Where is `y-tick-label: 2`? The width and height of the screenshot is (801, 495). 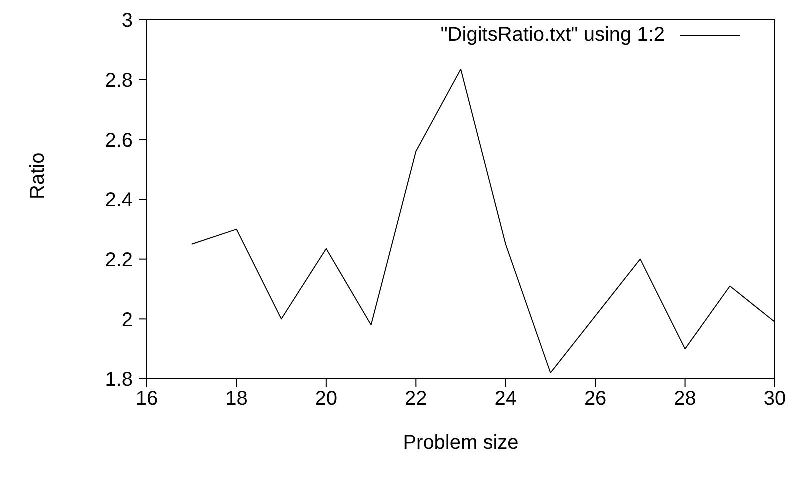
y-tick-label: 2 is located at coordinates (127, 320).